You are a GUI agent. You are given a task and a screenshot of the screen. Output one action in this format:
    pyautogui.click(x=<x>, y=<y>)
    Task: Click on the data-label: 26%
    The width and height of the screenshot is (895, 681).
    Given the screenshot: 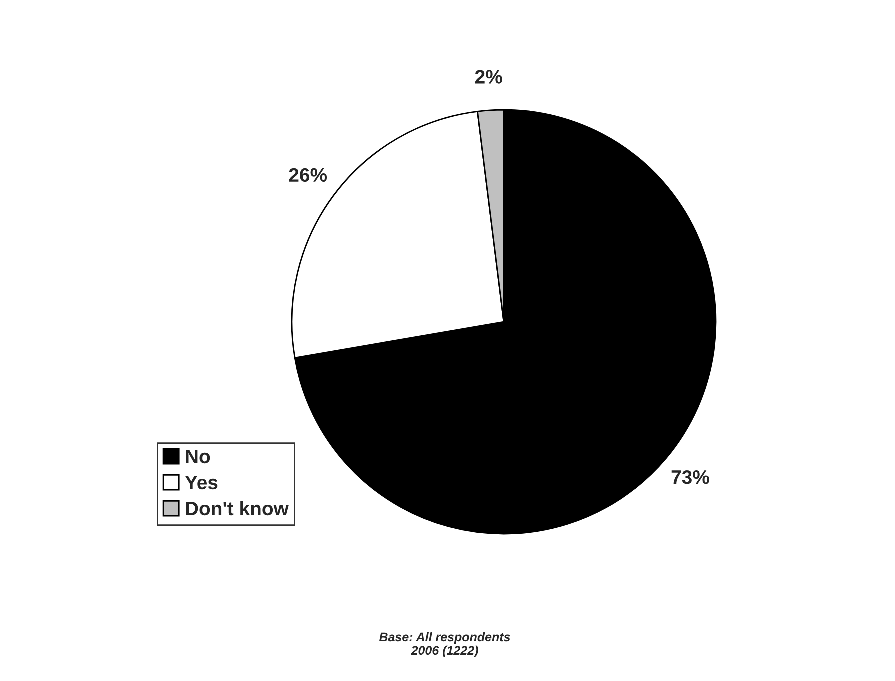 What is the action you would take?
    pyautogui.click(x=308, y=175)
    